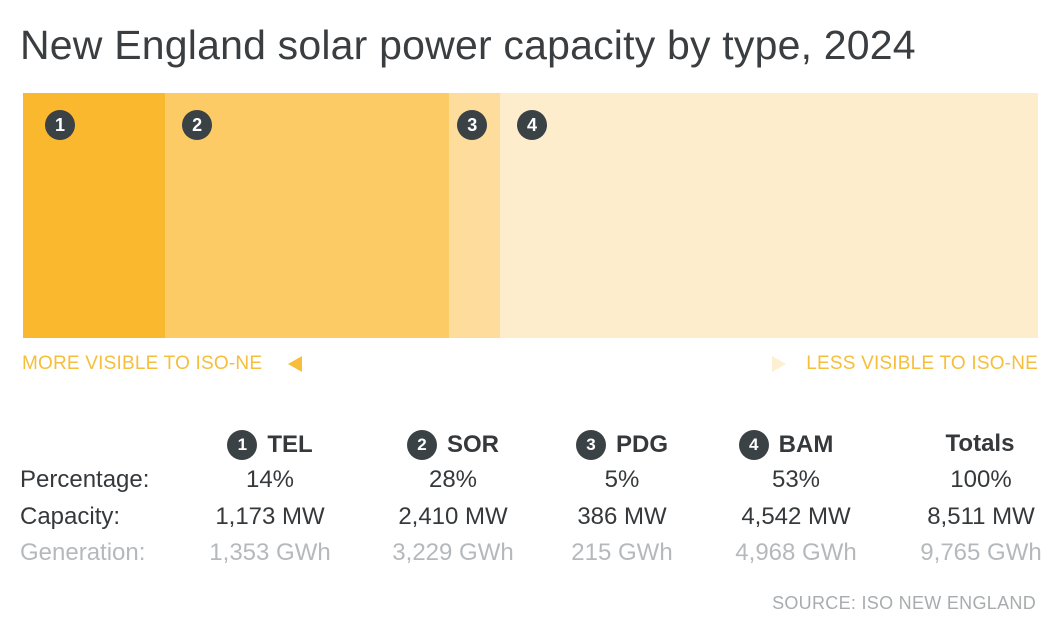  I want to click on capacity-tel: 1,173 MW, so click(270, 516).